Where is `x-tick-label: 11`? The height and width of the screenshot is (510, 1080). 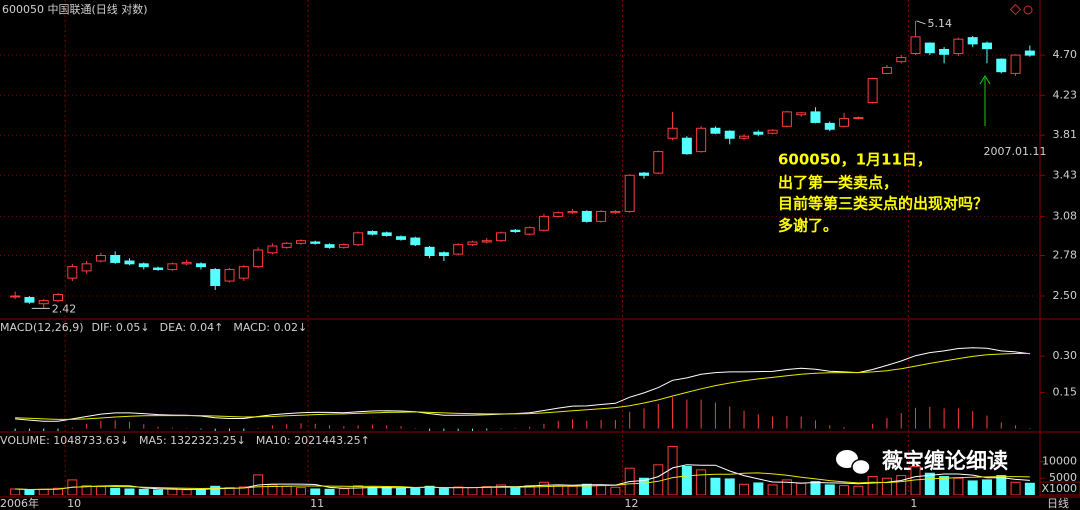 x-tick-label: 11 is located at coordinates (317, 503).